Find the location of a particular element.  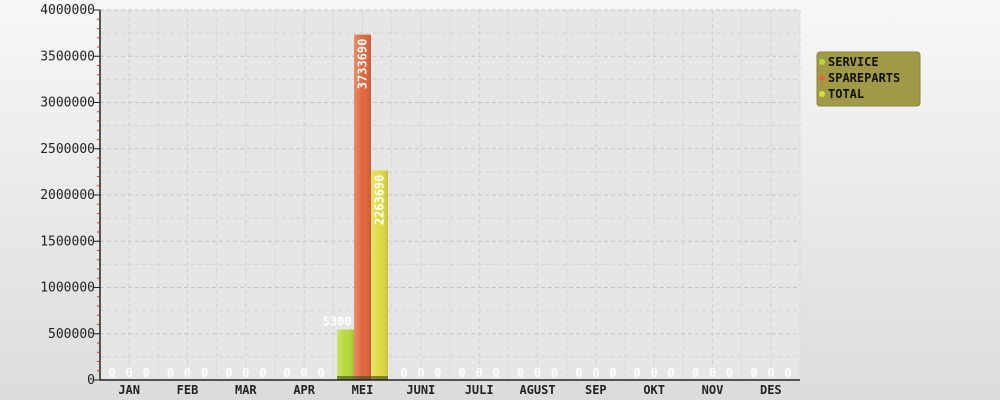

legend-marker-service is located at coordinates (822, 62).